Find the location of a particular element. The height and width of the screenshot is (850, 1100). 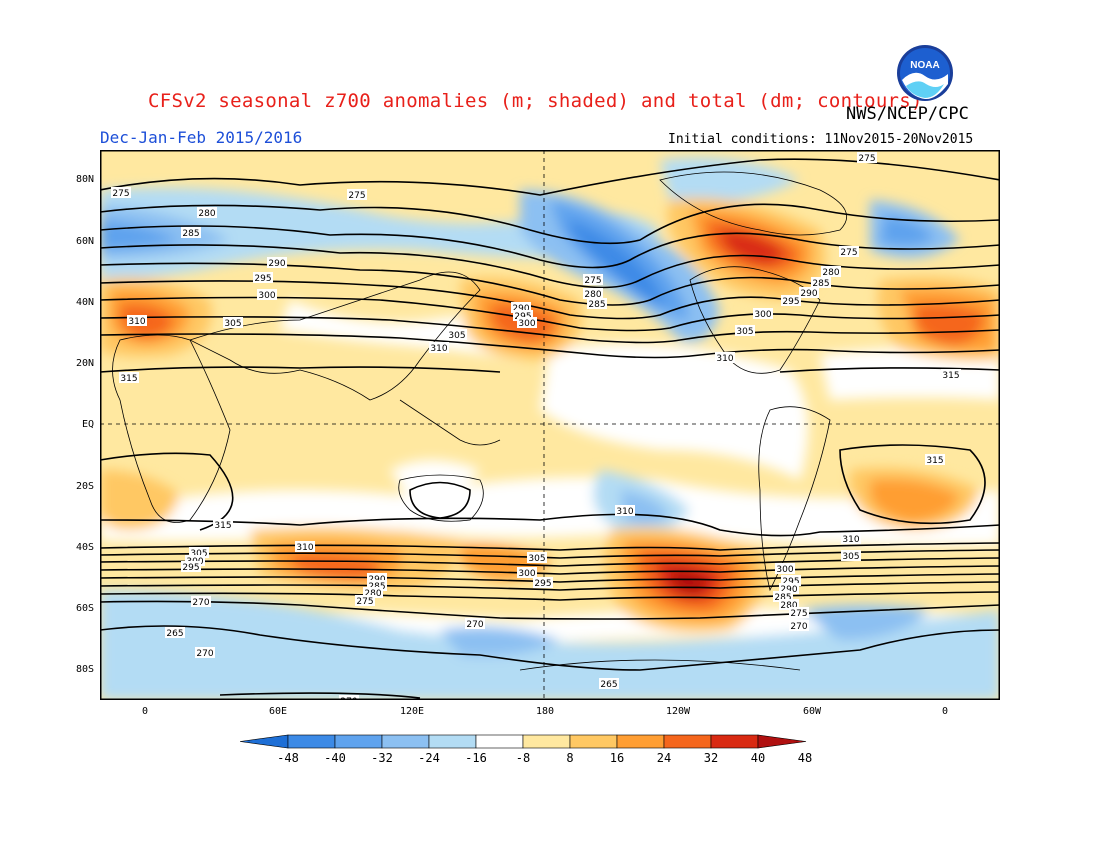

lon-label: 120E is located at coordinates (412, 711).